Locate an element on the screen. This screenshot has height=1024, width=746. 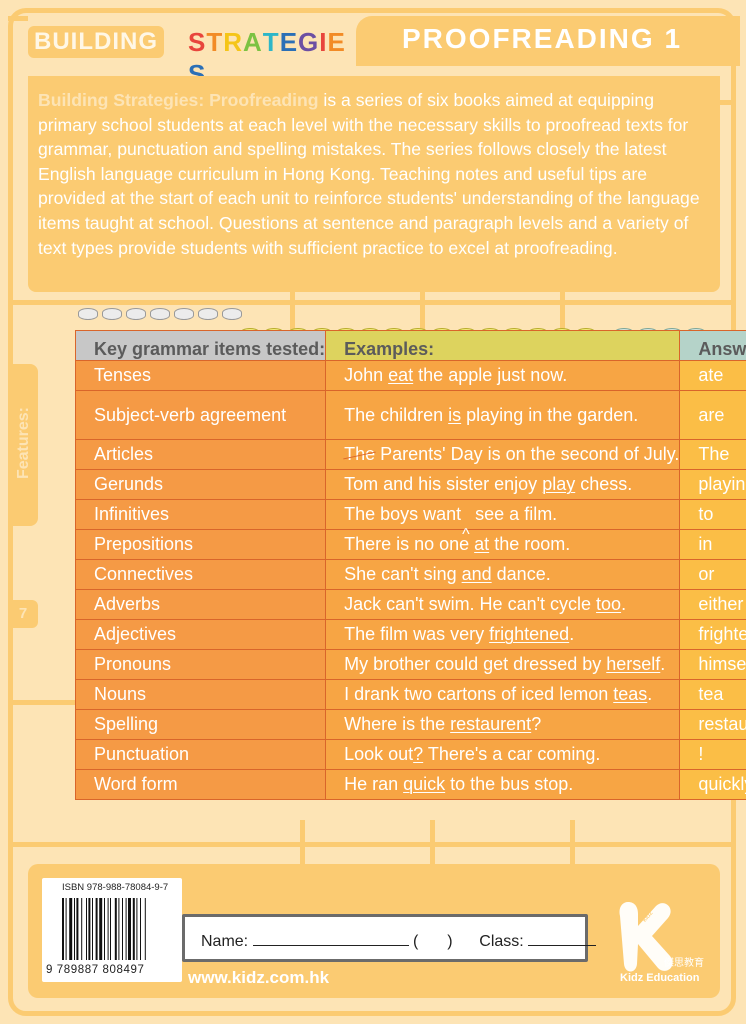
example-text: The children is located at coordinates (396, 414).